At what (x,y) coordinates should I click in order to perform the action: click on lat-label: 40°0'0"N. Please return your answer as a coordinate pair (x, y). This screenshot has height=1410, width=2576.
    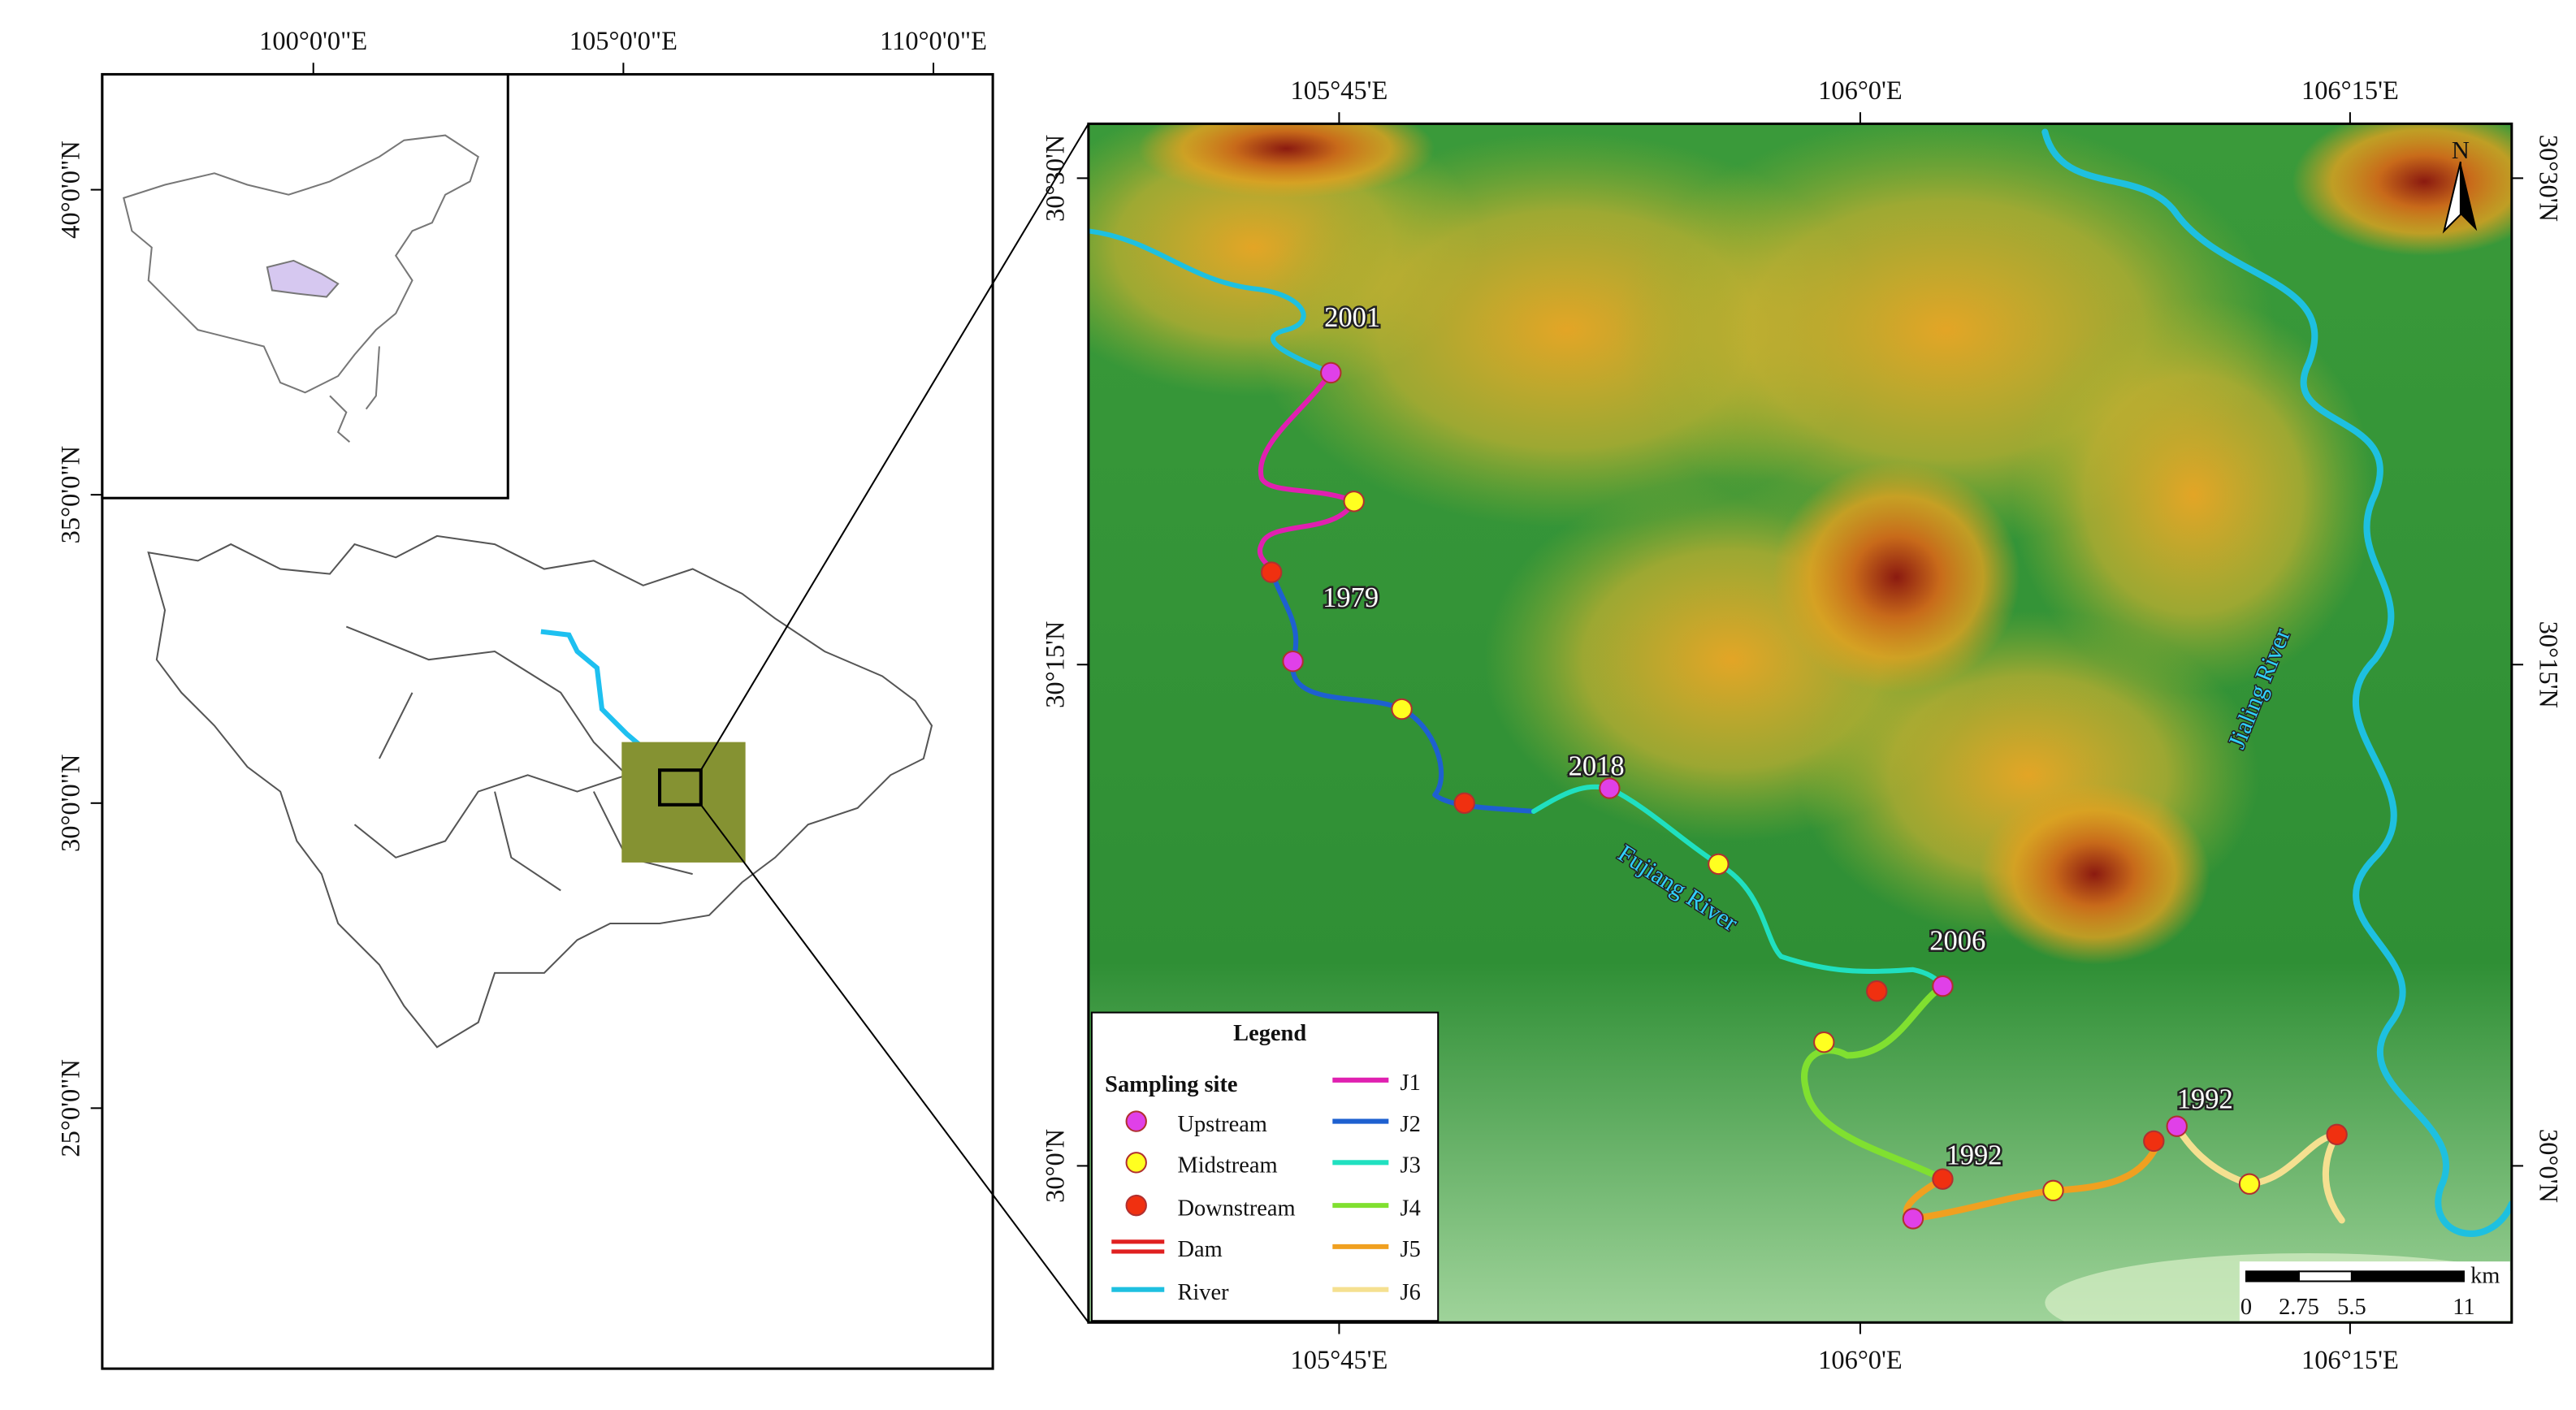
    Looking at the image, I should click on (70, 189).